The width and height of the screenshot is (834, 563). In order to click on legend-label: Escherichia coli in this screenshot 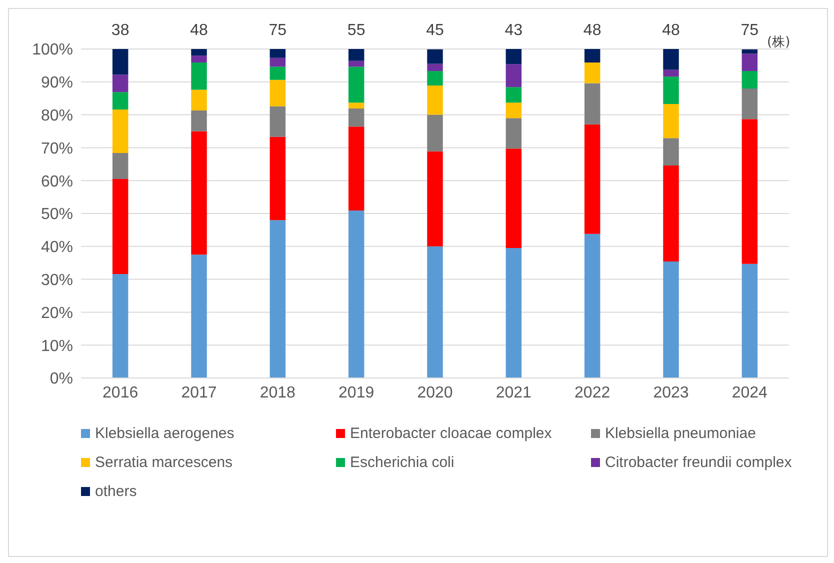, I will do `click(402, 462)`.